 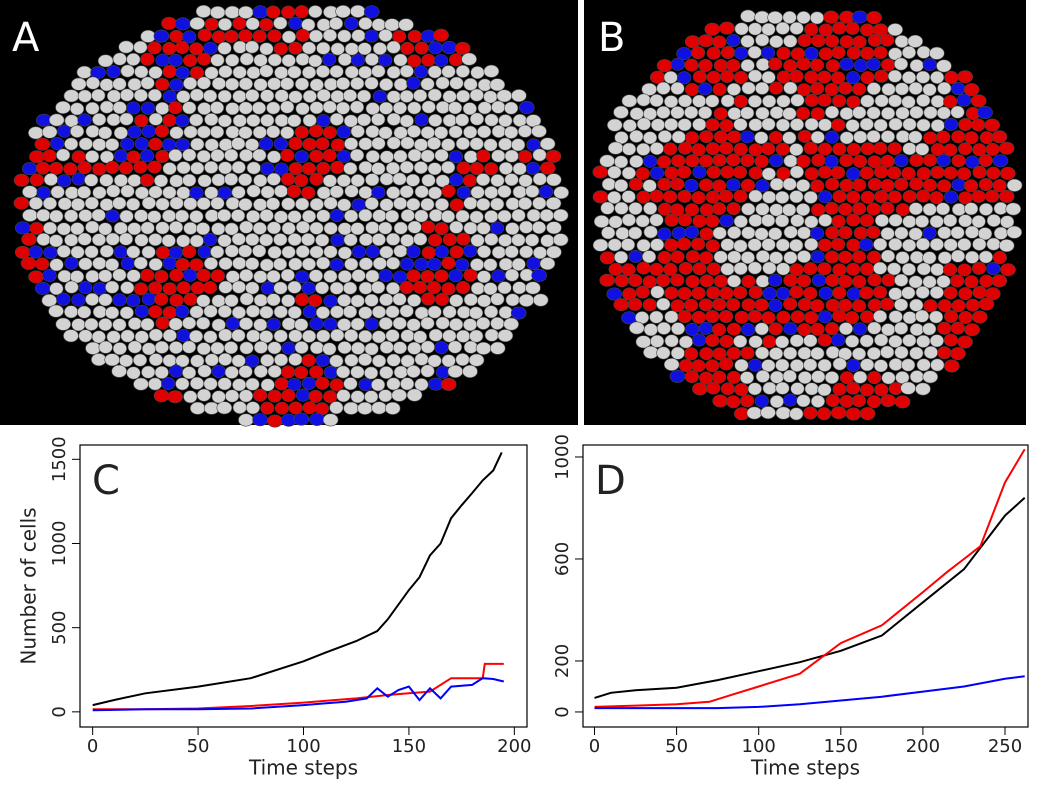 What do you see at coordinates (1005, 746) in the screenshot?
I see `x-tick-label: 250` at bounding box center [1005, 746].